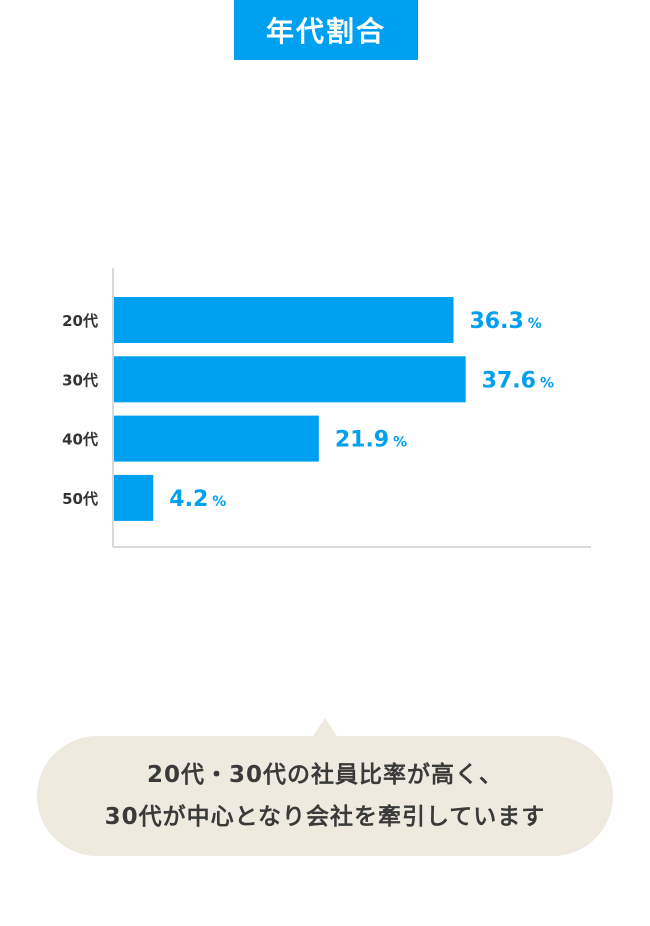  I want to click on summary-line-2: 30代が中心となり会社を牽引しています, so click(325, 817).